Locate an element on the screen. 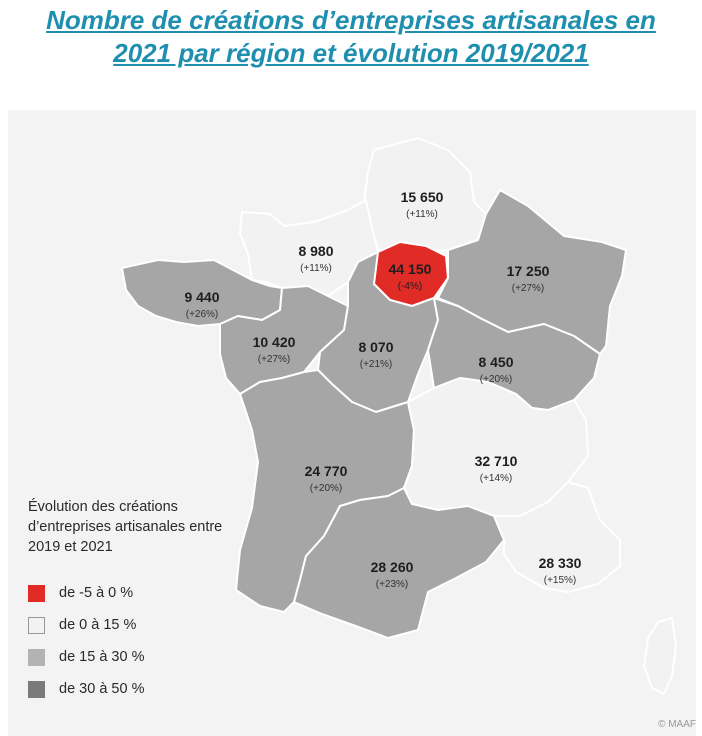 Image resolution: width=702 pixels, height=736 pixels. change-text: (+23%) is located at coordinates (392, 584).